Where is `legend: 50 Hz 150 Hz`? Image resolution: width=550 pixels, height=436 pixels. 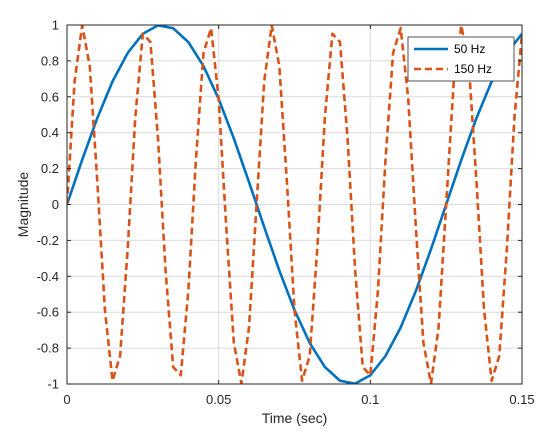 legend: 50 Hz 150 Hz is located at coordinates (461, 59).